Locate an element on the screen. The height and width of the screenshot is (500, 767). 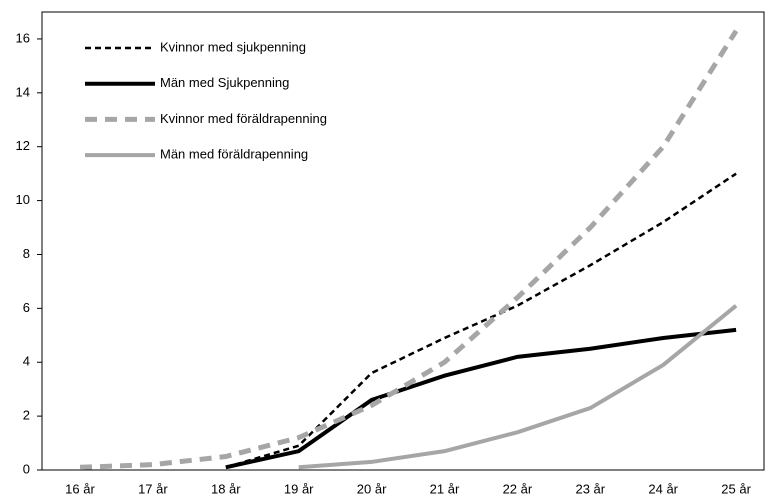
y-tick-label: 8 is located at coordinates (26, 253).